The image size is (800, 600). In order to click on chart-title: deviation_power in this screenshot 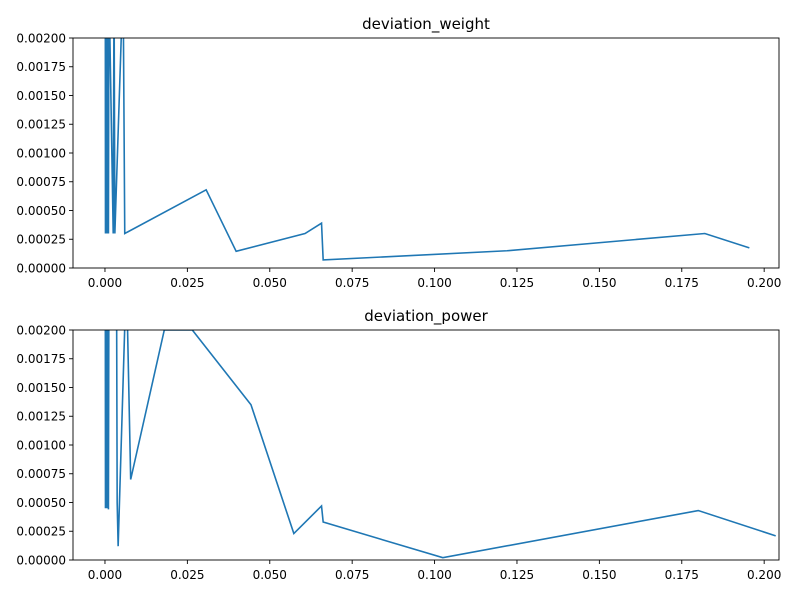, I will do `click(426, 316)`.